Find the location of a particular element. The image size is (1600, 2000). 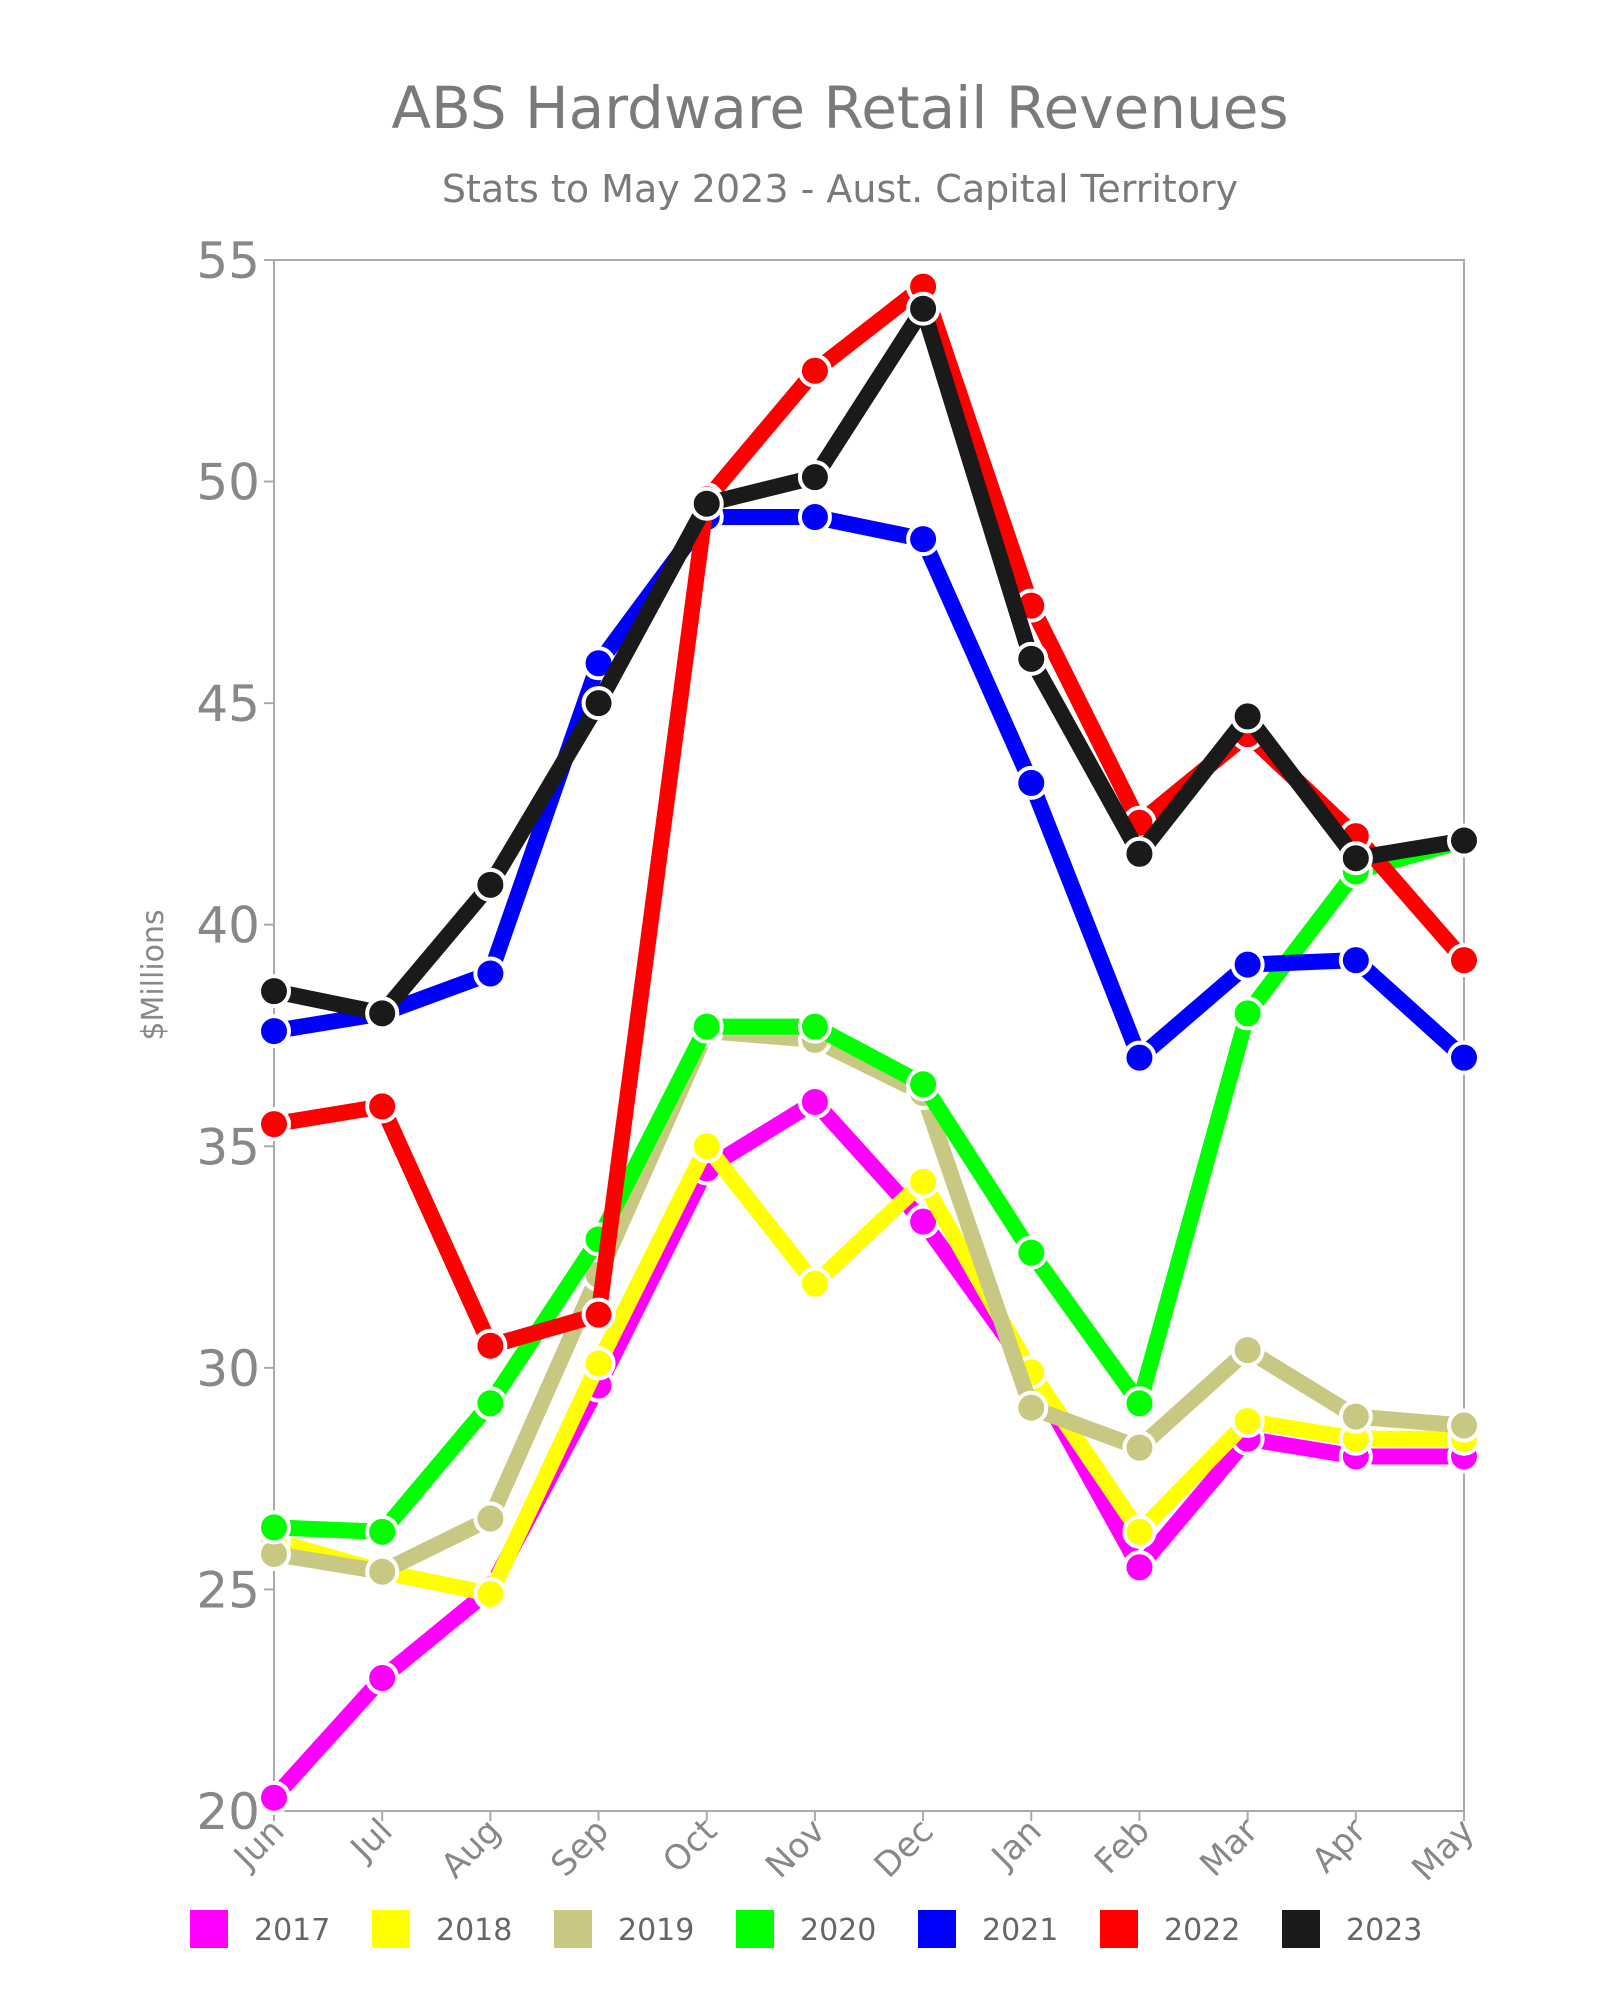

y-tick-label: 30 is located at coordinates (228, 1369).